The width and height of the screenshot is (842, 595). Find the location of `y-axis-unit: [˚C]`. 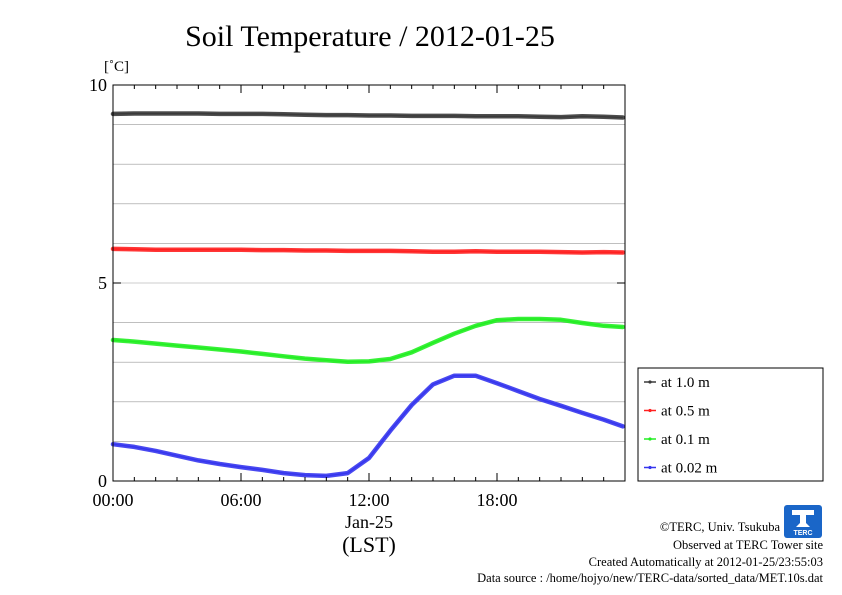

y-axis-unit: [˚C] is located at coordinates (116, 67).